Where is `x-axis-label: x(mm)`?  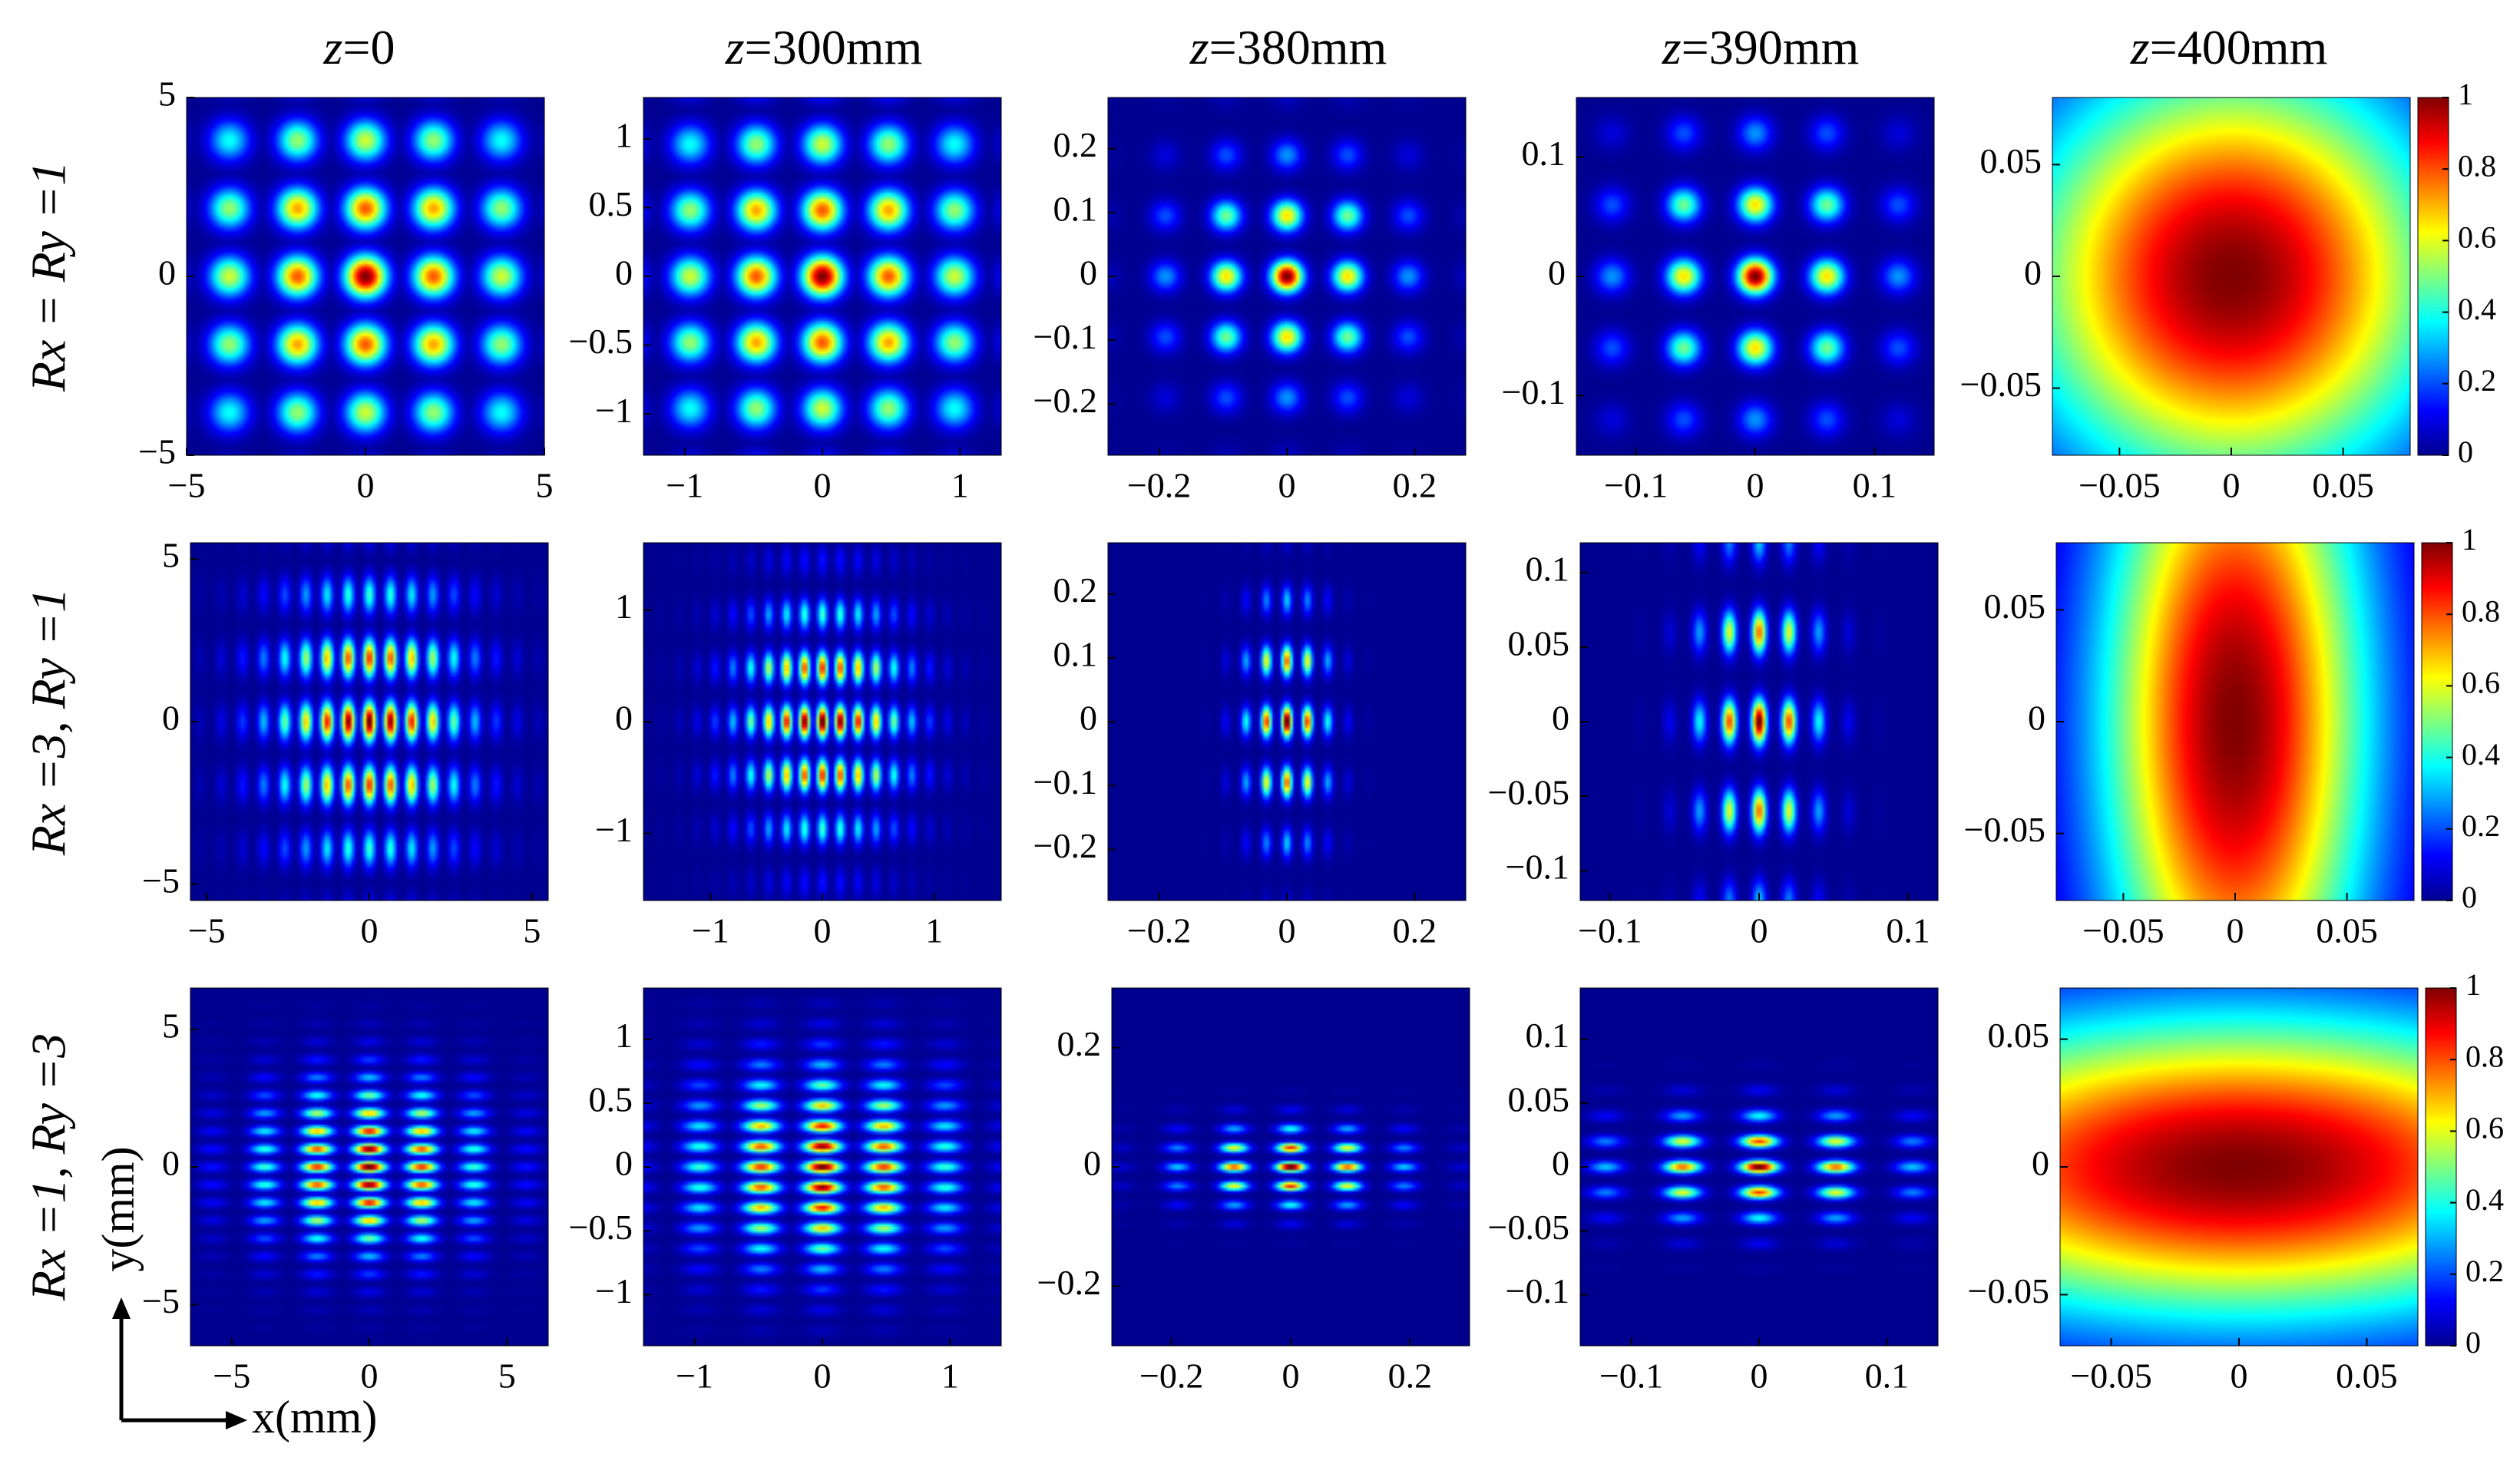 x-axis-label: x(mm) is located at coordinates (314, 1417).